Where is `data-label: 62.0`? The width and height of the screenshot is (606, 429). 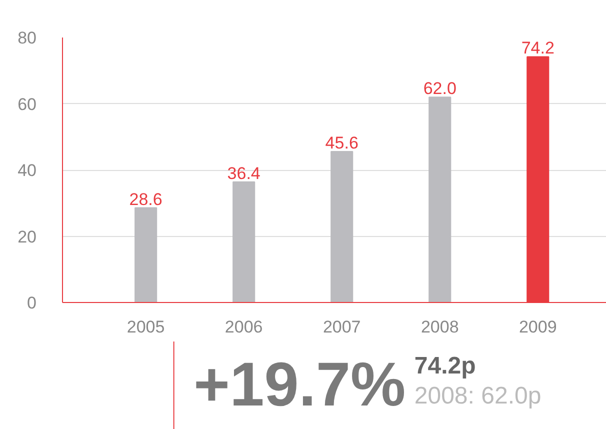
data-label: 62.0 is located at coordinates (439, 88).